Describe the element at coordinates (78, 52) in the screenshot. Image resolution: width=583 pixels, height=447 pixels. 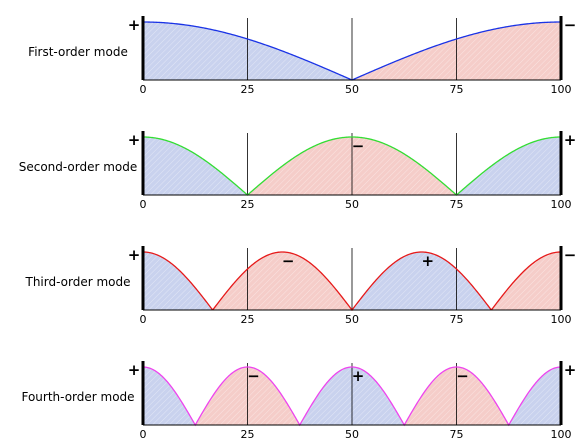
I see `mode-label: First-order mode` at that location.